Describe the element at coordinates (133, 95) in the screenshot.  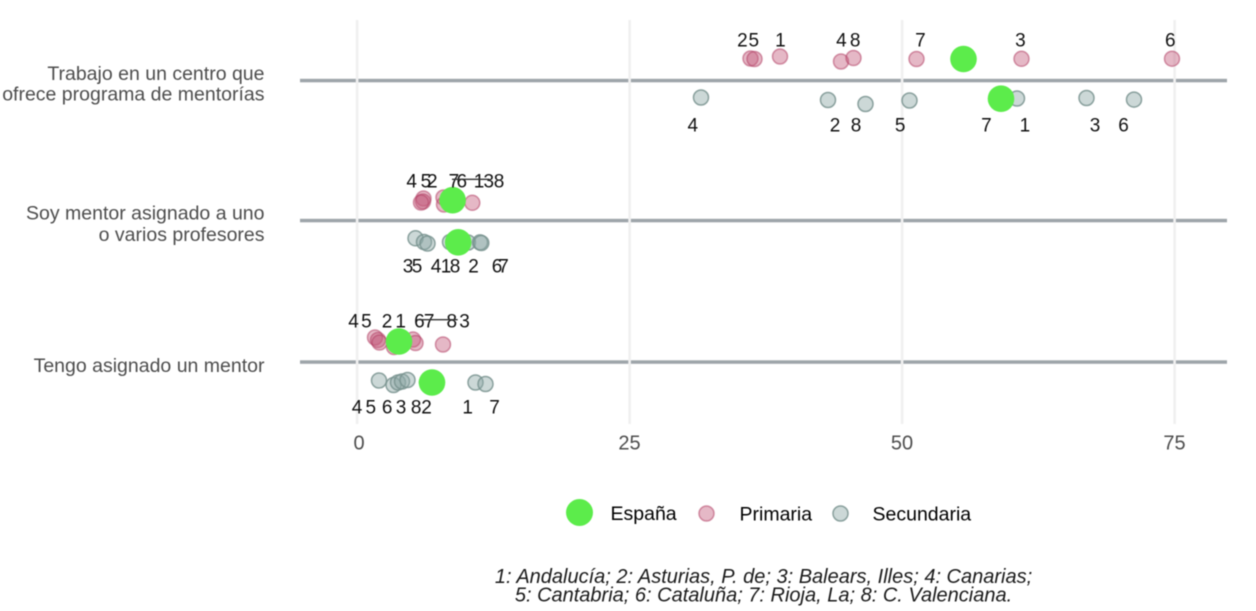
I see `svg-text: ofrece programa de mentorías` at that location.